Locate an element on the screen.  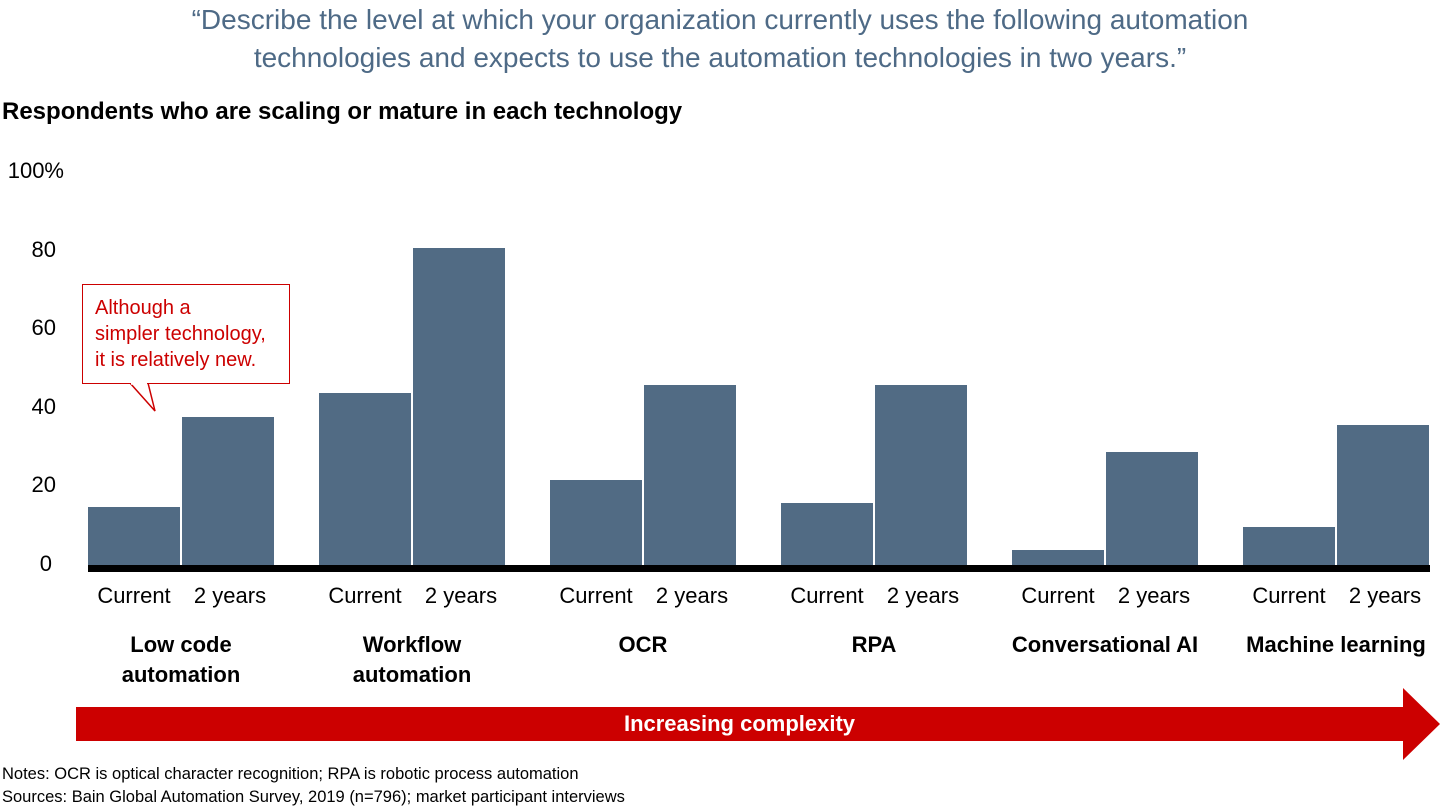
y-tick-80: 80 is located at coordinates (43, 249).